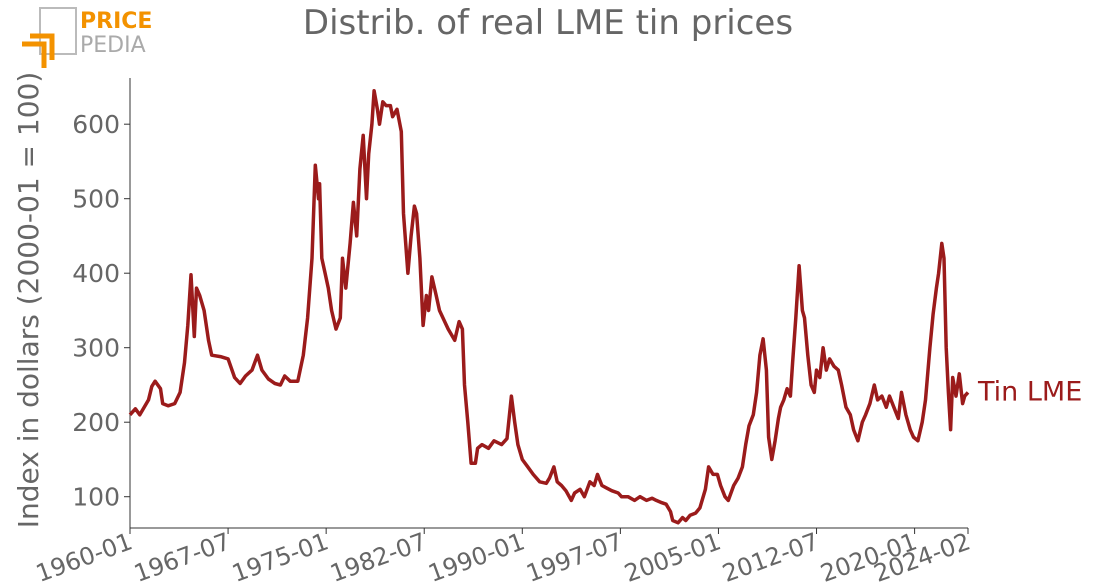 The width and height of the screenshot is (1107, 587). What do you see at coordinates (96, 124) in the screenshot?
I see `y-tick-label: 600` at bounding box center [96, 124].